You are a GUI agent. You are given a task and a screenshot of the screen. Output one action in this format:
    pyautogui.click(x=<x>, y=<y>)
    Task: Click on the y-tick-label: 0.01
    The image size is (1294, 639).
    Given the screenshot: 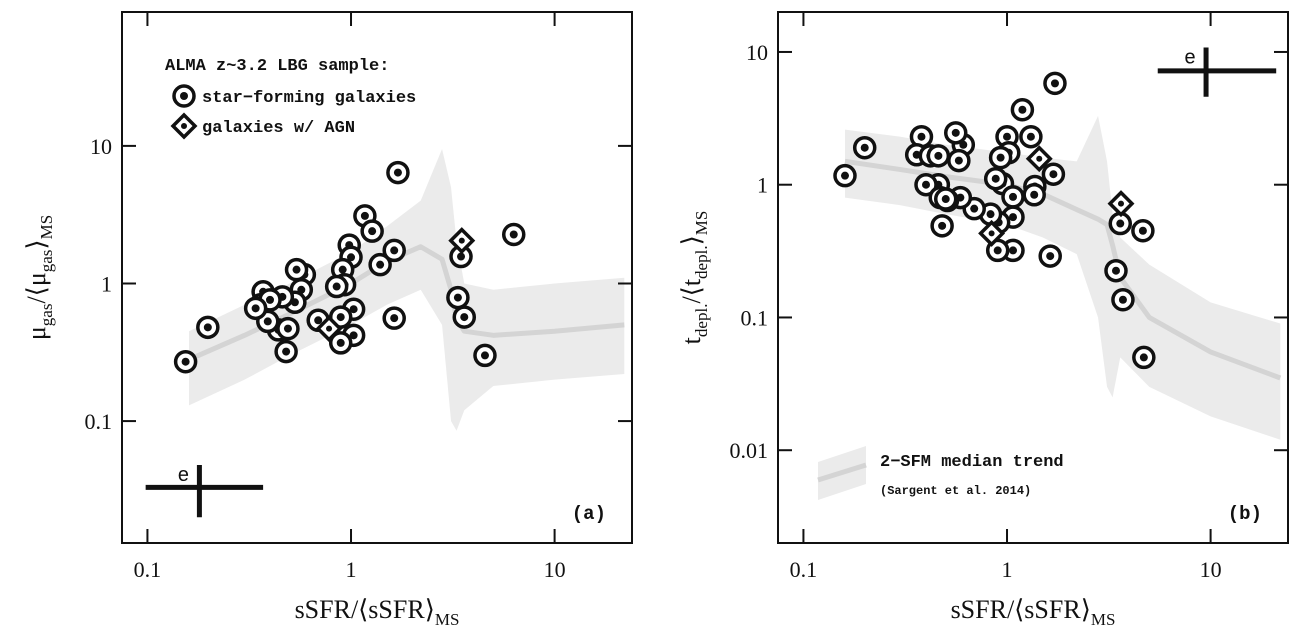 What is the action you would take?
    pyautogui.click(x=749, y=450)
    